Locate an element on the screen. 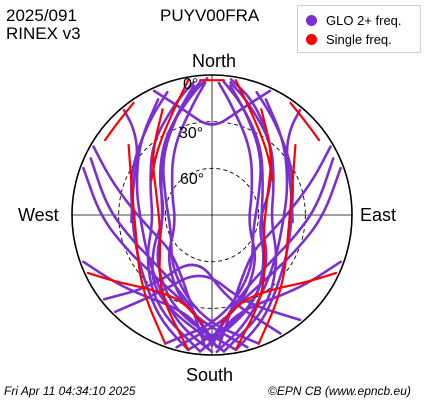 This screenshot has width=427, height=413. legend-entry-glo: GLO 2+ freq. is located at coordinates (354, 20).